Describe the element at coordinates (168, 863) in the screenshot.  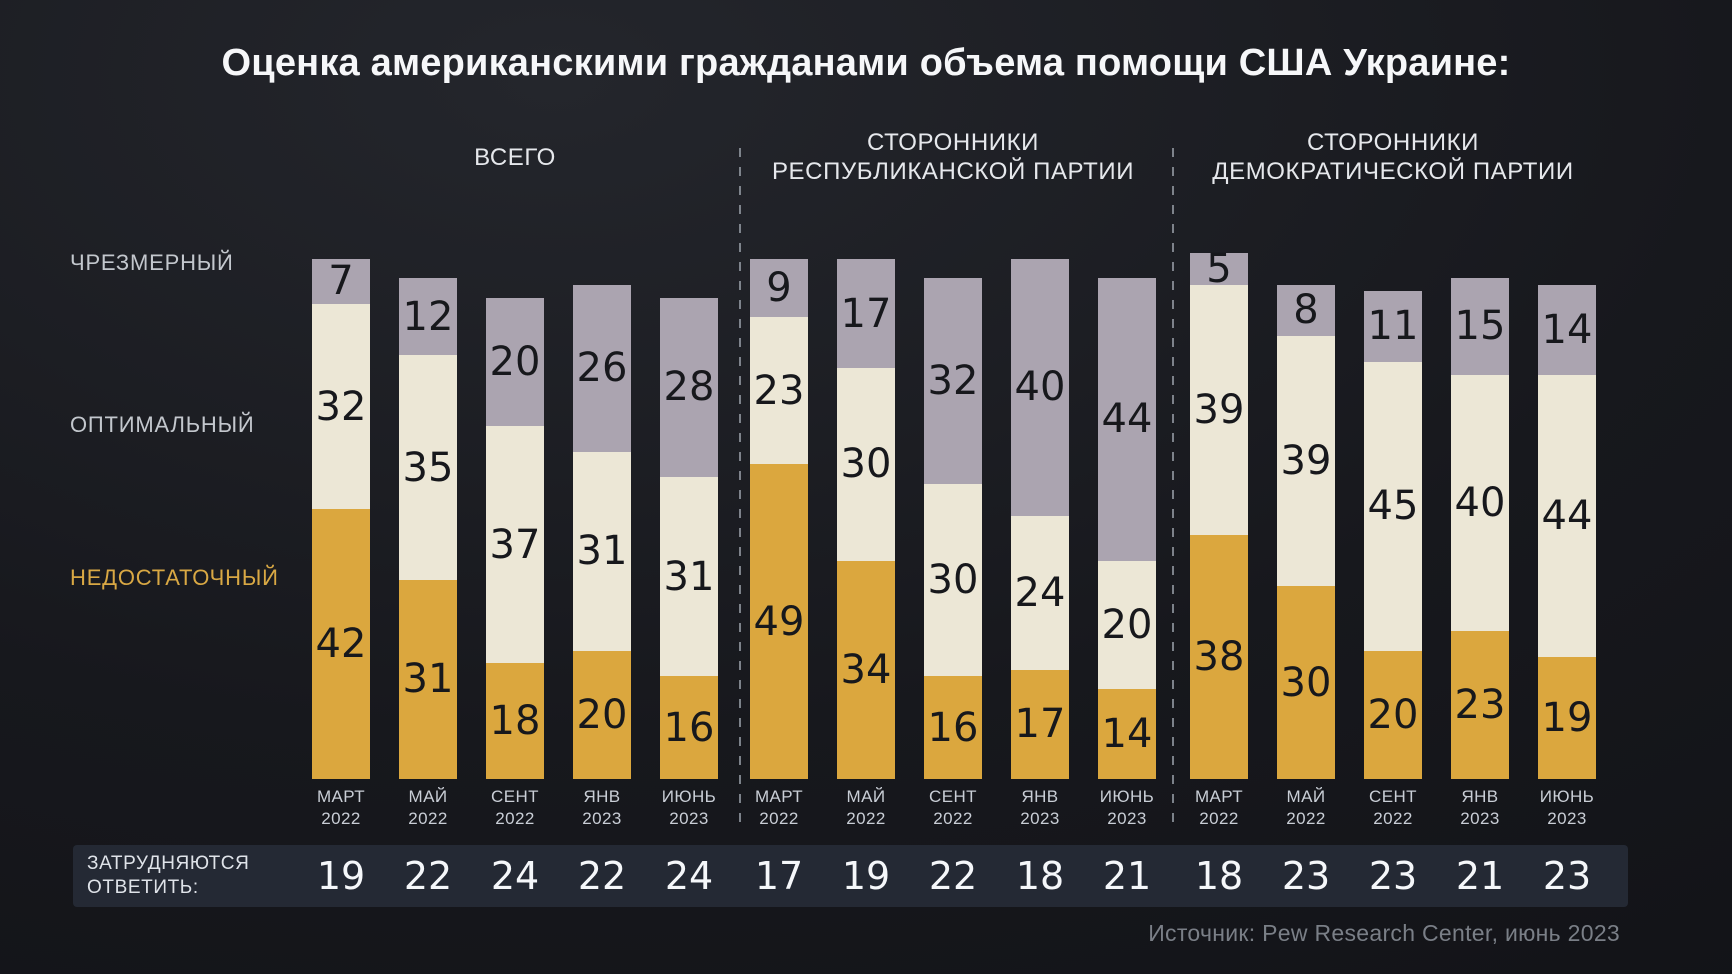
I see `no-answer-band-label-line1: ЗАТРУДНЯЮТСЯ` at that location.